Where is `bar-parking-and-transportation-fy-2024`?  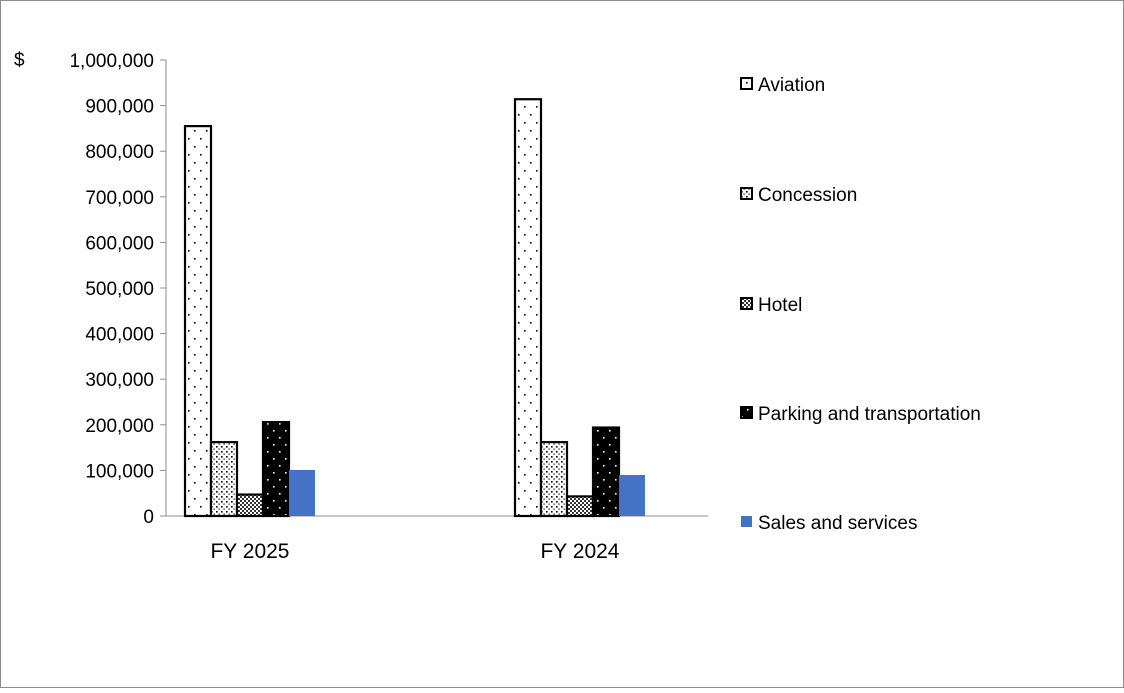
bar-parking-and-transportation-fy-2024 is located at coordinates (606, 472).